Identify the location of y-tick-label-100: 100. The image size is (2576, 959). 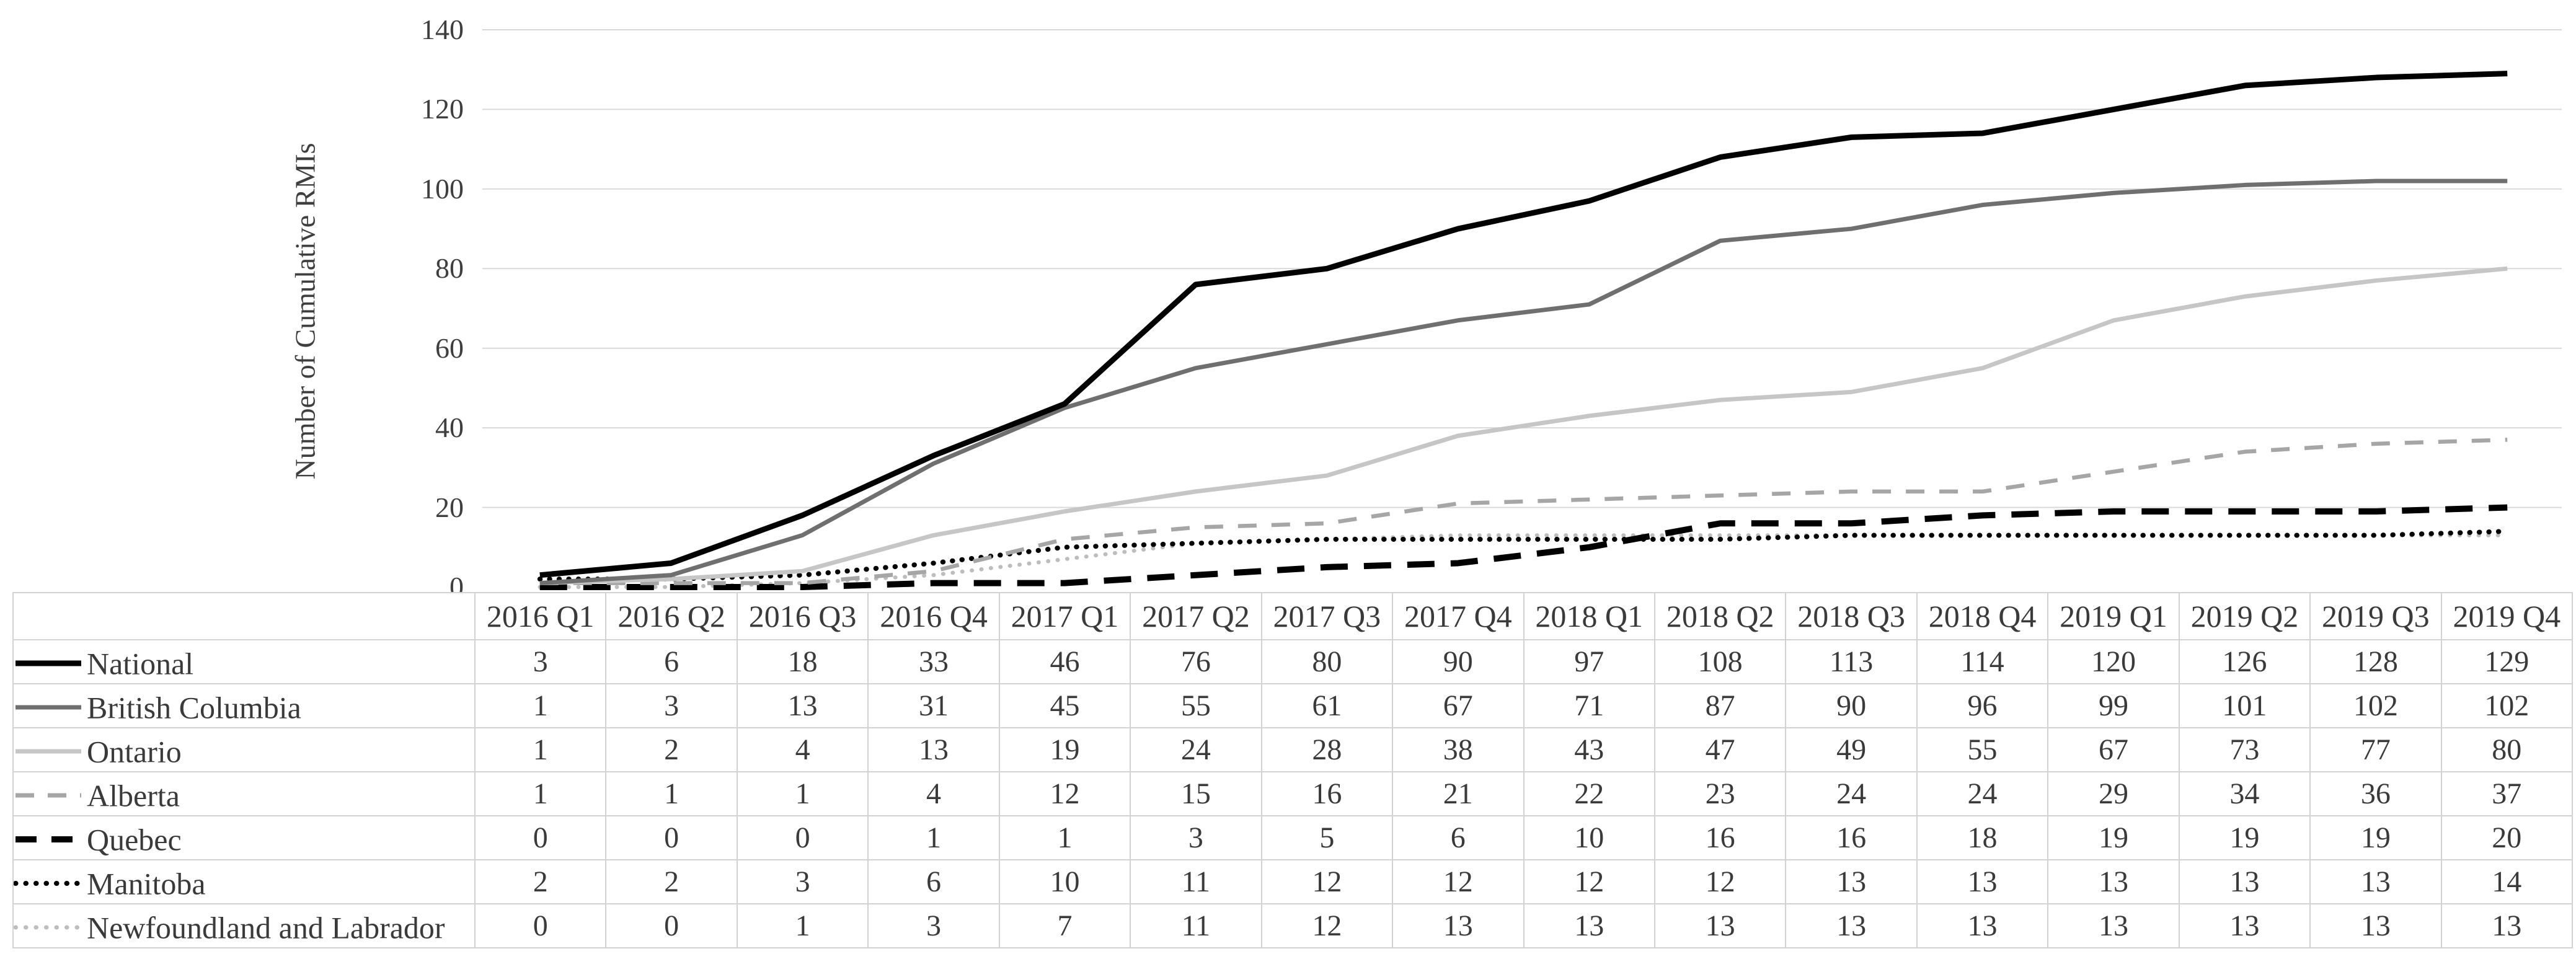
(442, 188).